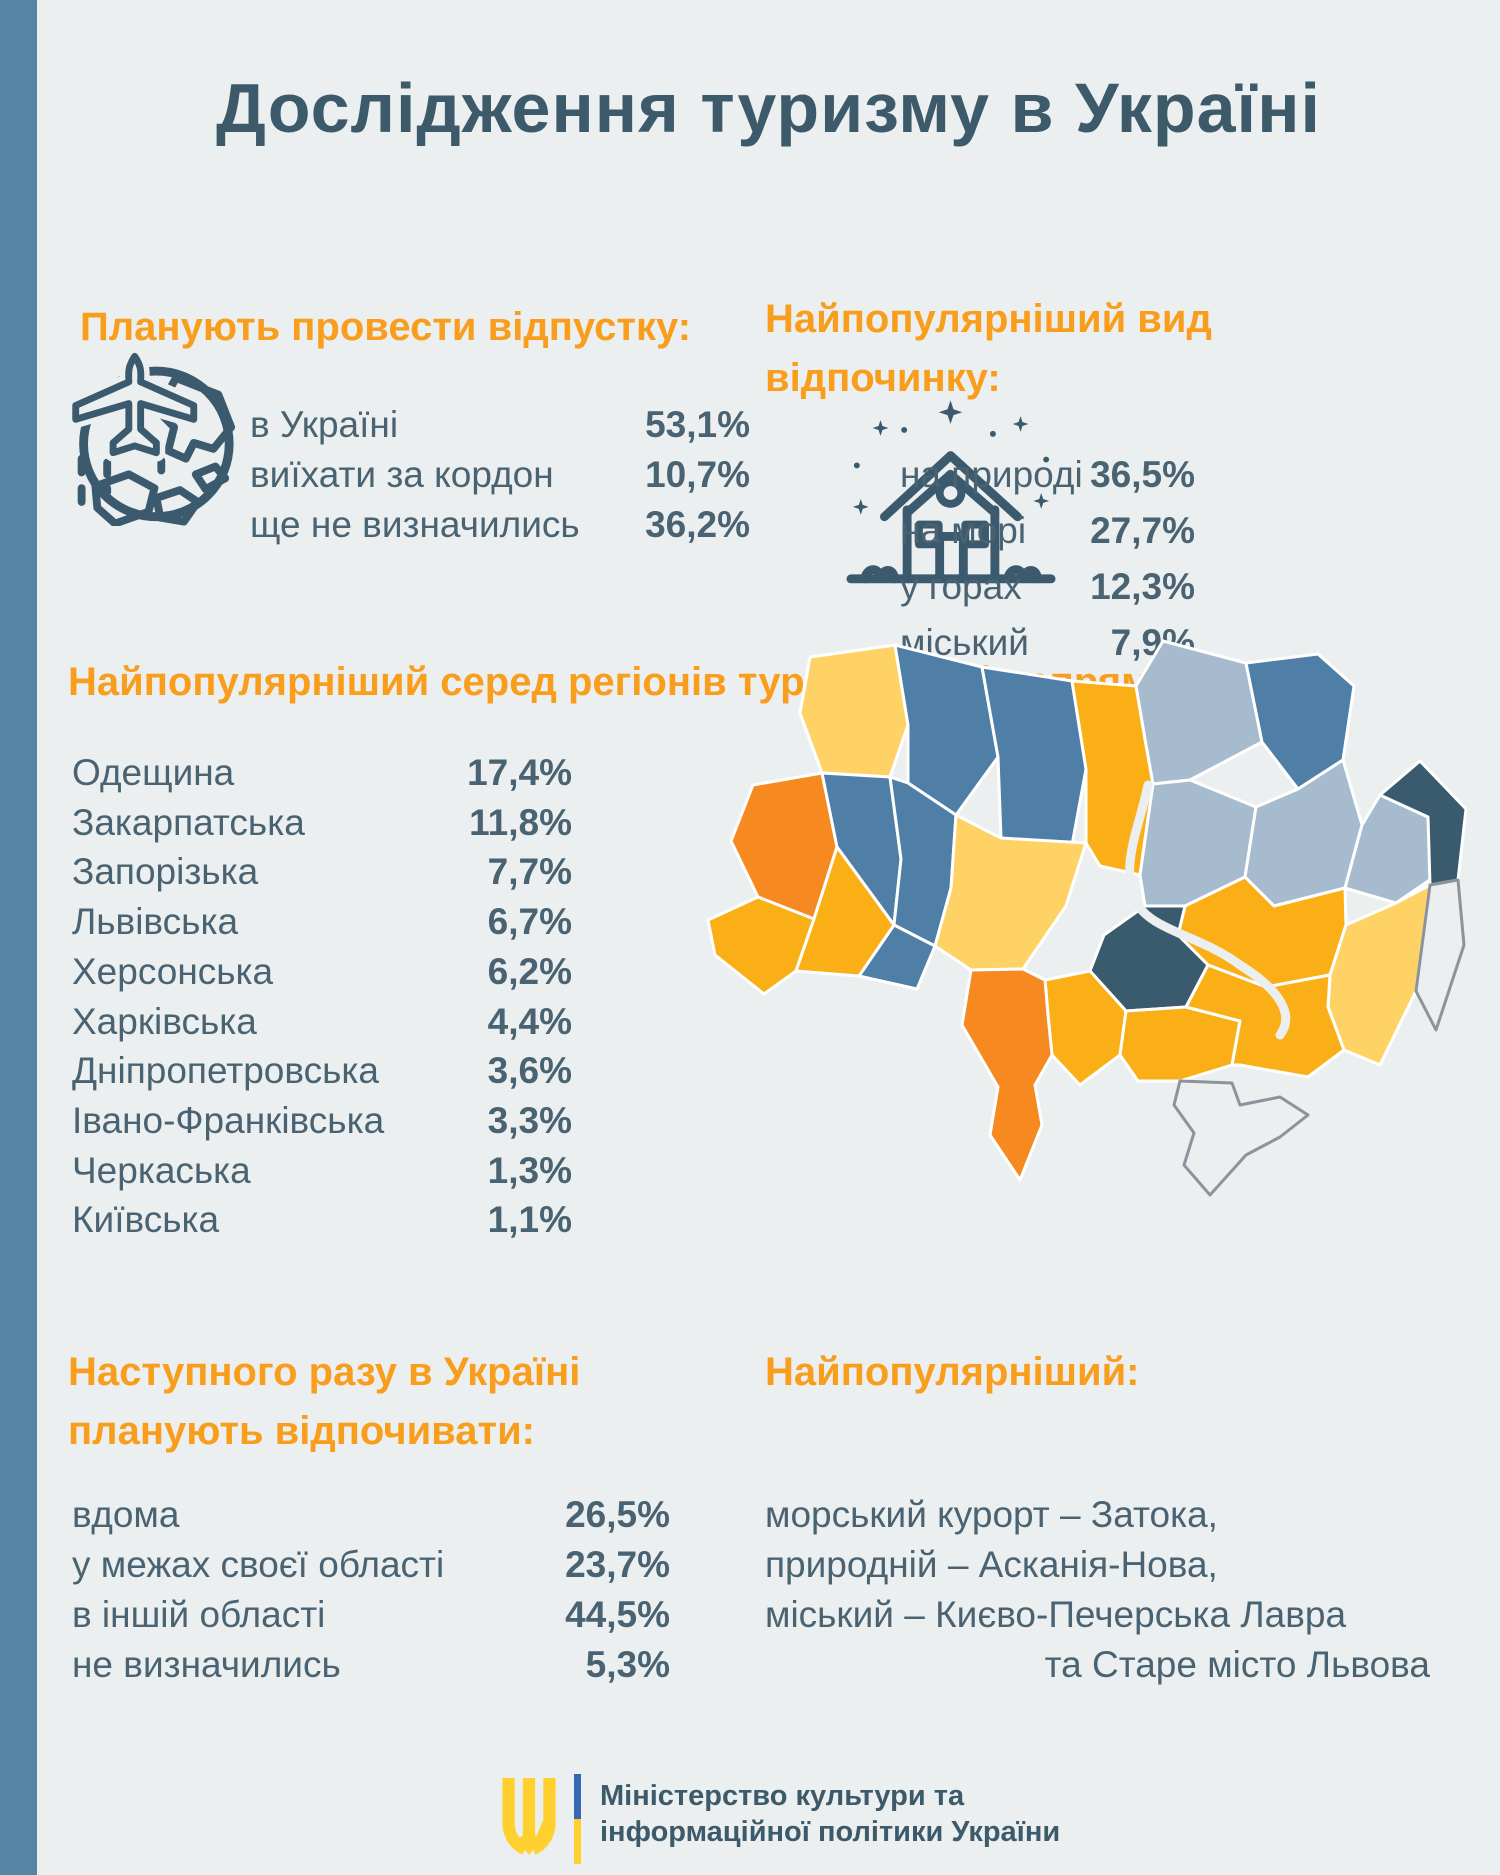  Describe the element at coordinates (529, 1071) in the screenshot. I see `region-value: 3,6%` at that location.